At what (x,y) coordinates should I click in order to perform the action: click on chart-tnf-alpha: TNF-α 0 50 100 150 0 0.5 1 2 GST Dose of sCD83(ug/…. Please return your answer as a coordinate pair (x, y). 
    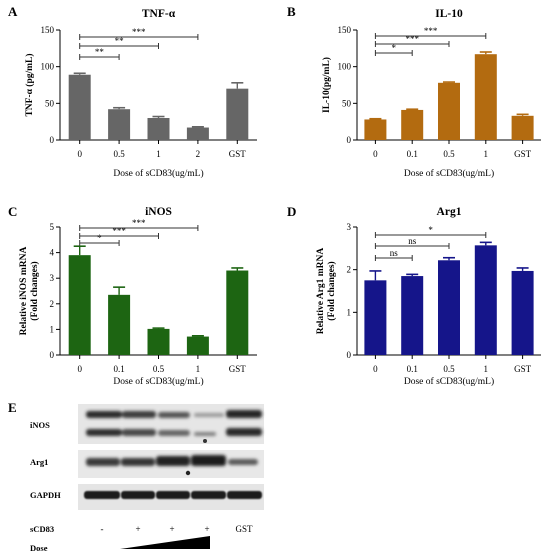
    Looking at the image, I should click on (140, 93).